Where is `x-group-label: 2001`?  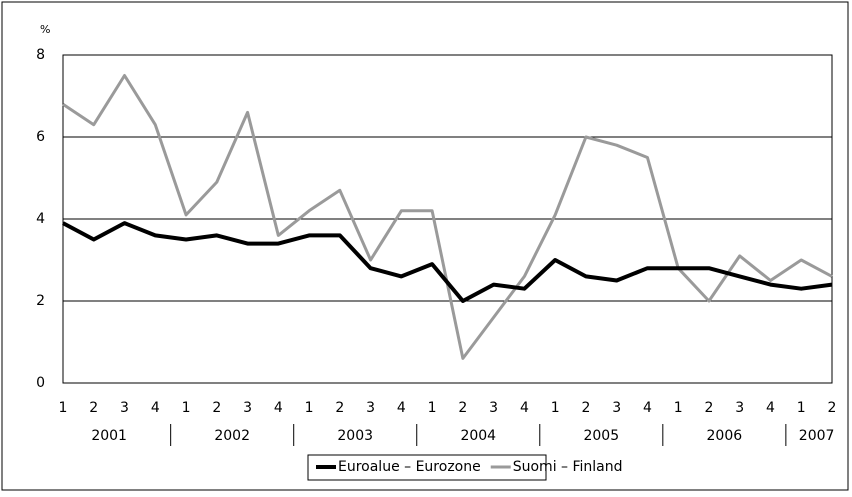 x-group-label: 2001 is located at coordinates (109, 436).